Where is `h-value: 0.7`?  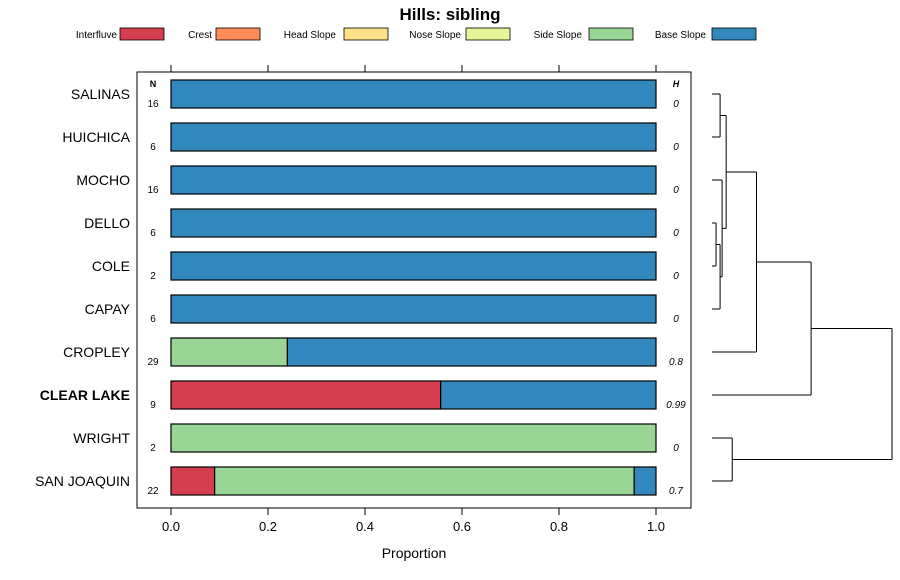
h-value: 0.7 is located at coordinates (676, 491).